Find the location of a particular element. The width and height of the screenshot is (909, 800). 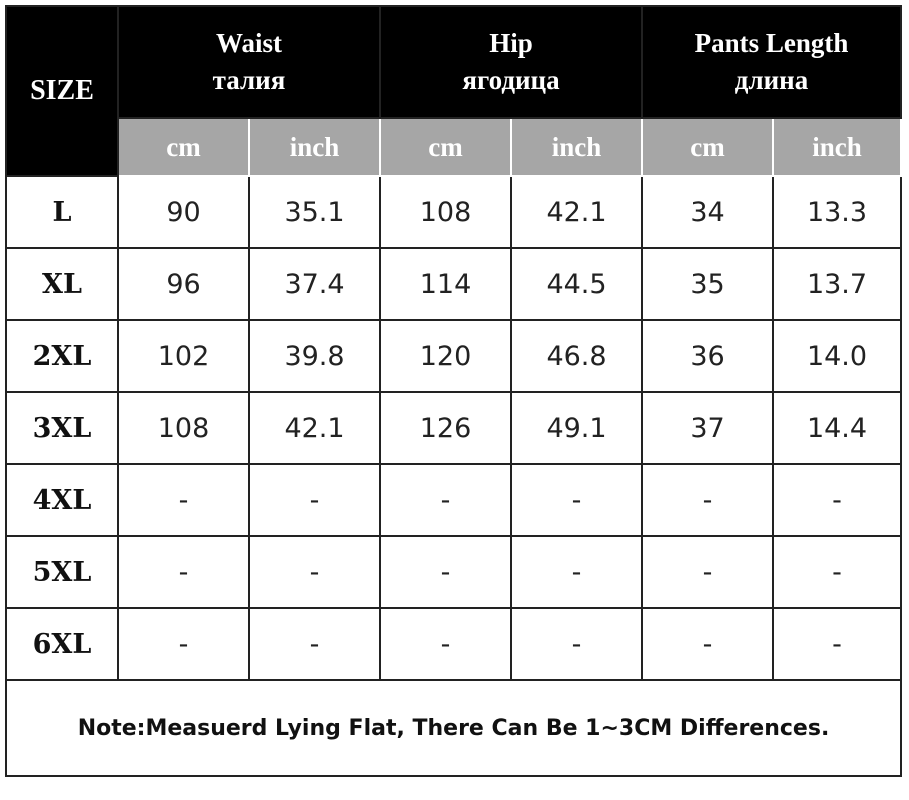

hip-label-en: Hip is located at coordinates (511, 43).